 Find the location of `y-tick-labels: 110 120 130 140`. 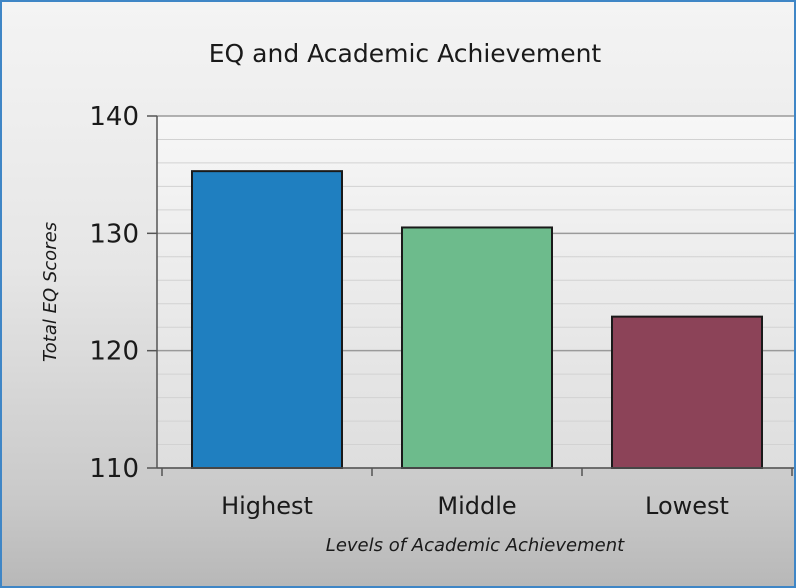

y-tick-labels: 110 120 130 140 is located at coordinates (114, 293).